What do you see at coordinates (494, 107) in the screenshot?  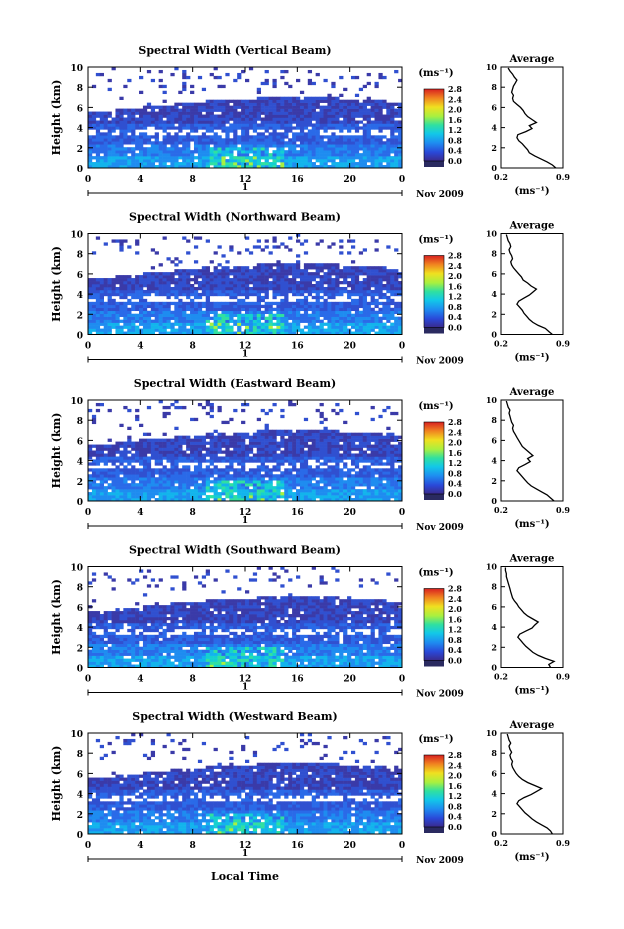 I see `profile-y-tick-label: 6` at bounding box center [494, 107].